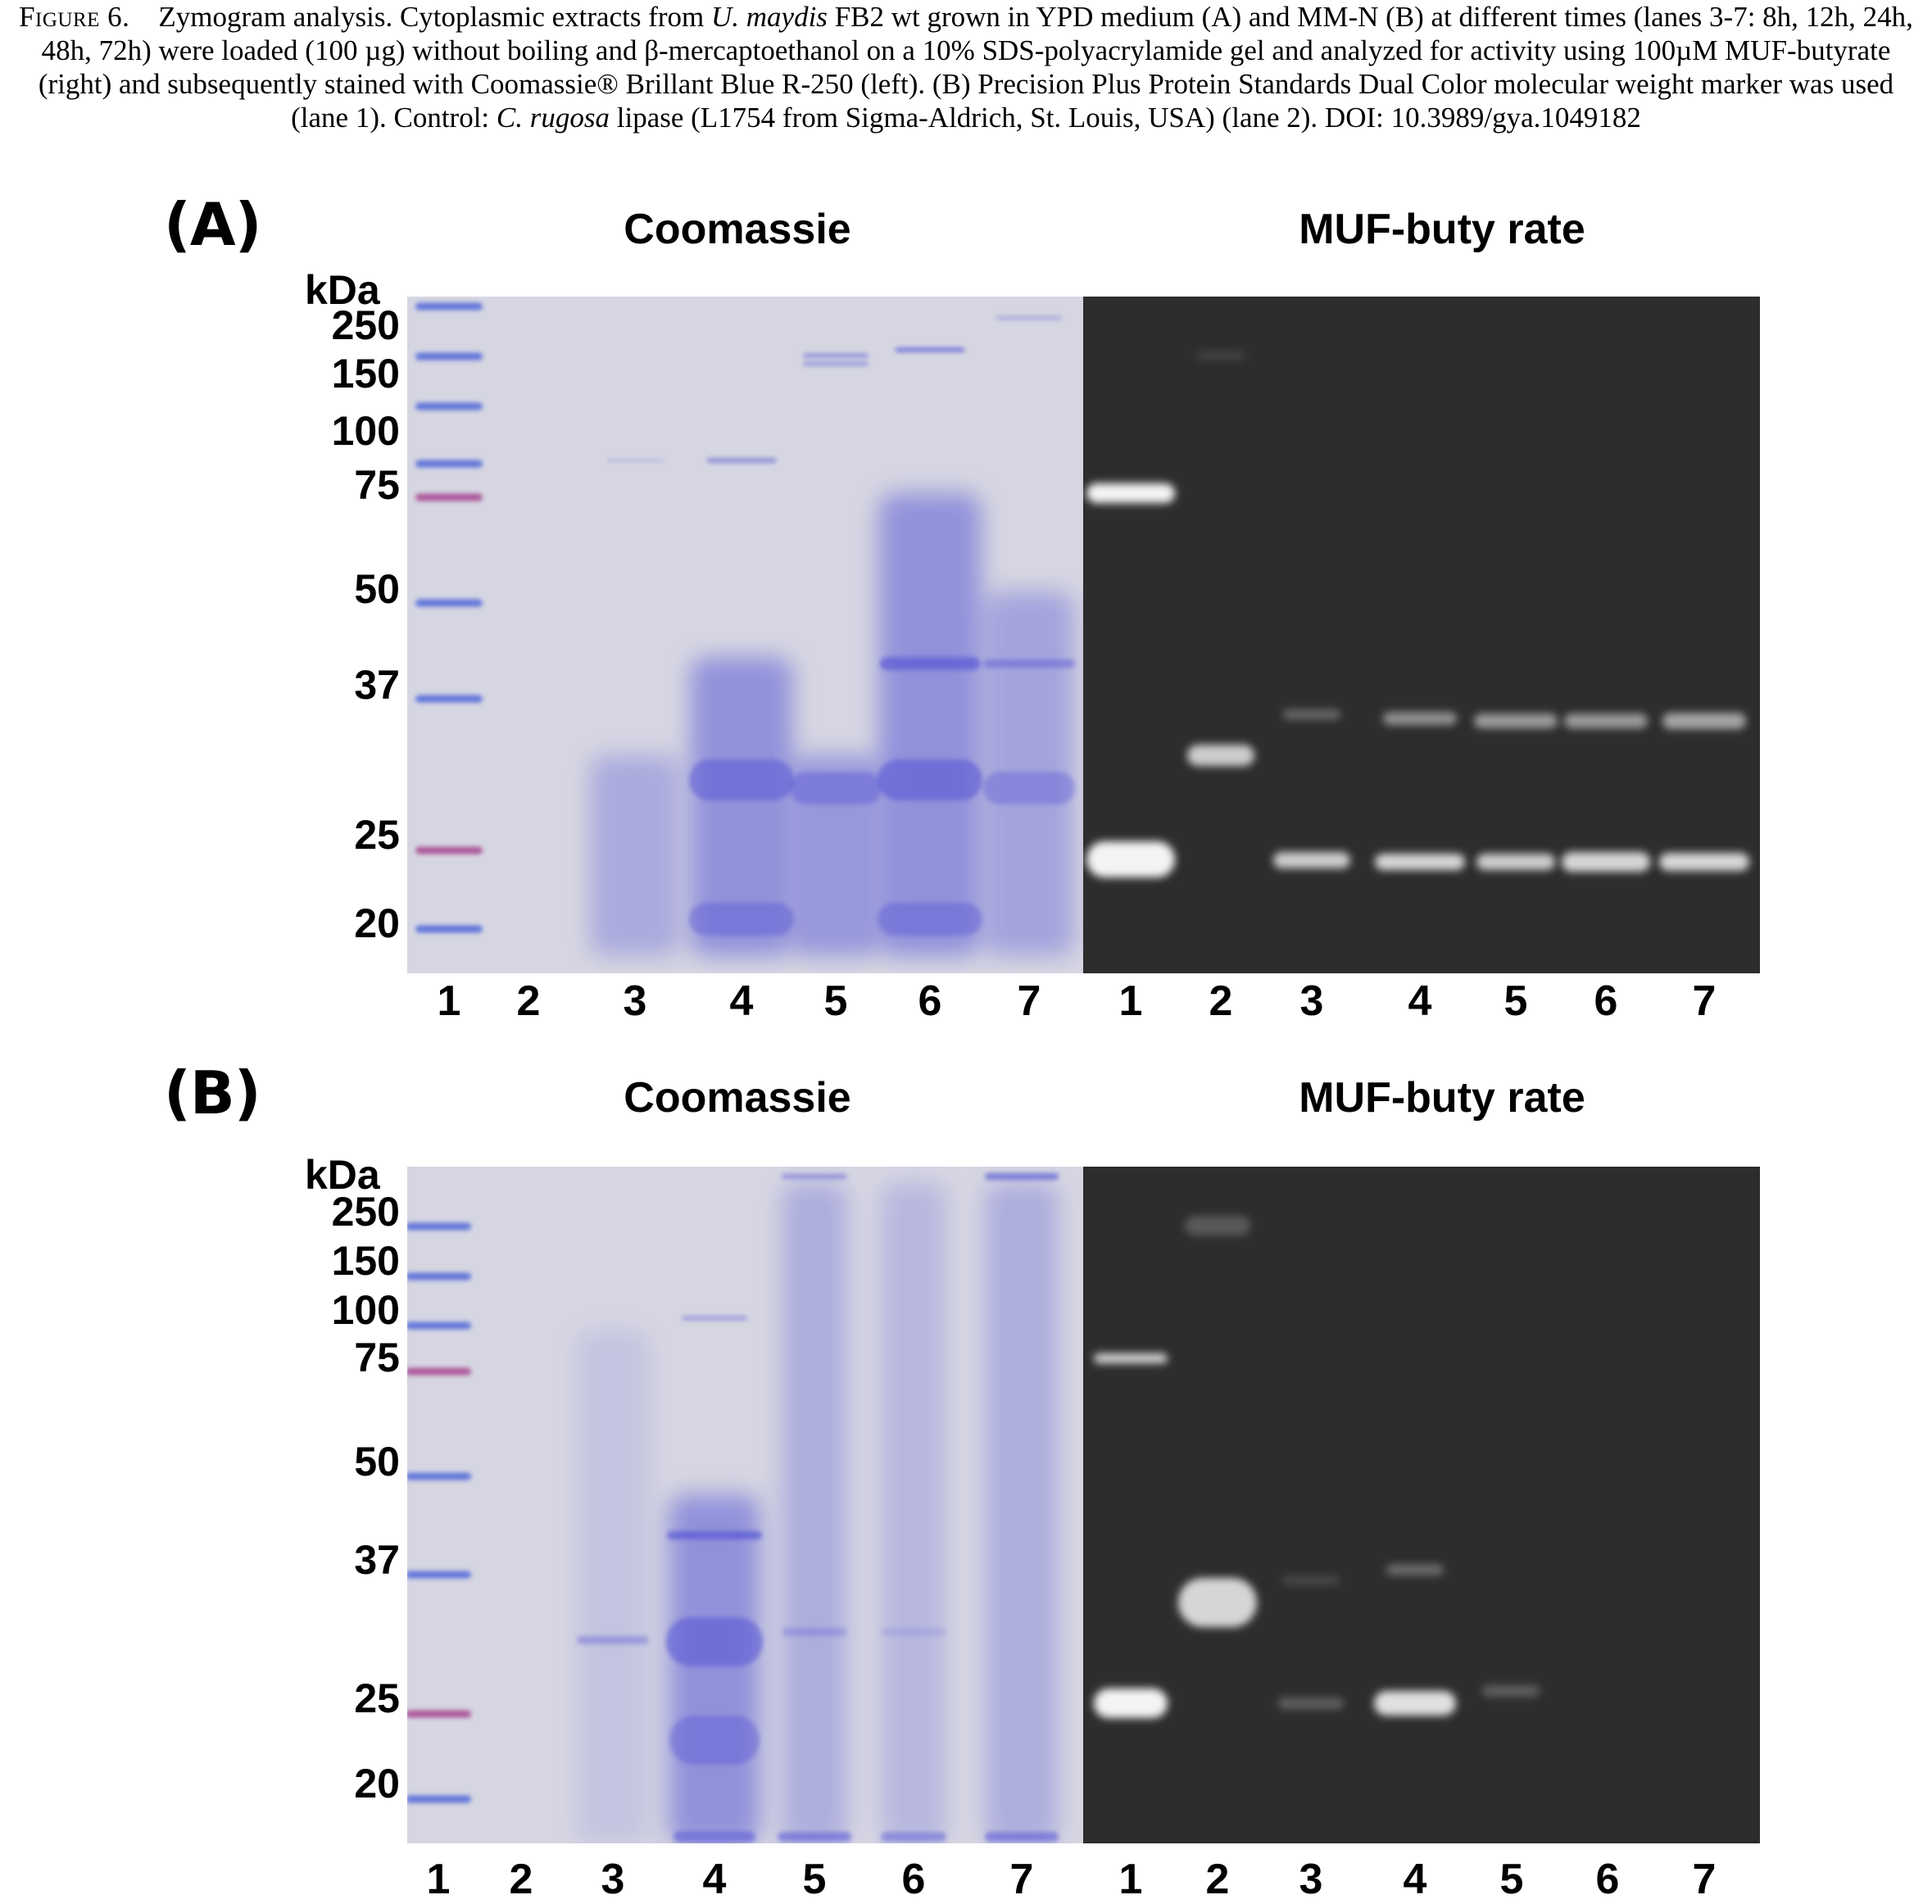 This screenshot has height=1904, width=1932. I want to click on panel-a-muf-gel, so click(1421, 635).